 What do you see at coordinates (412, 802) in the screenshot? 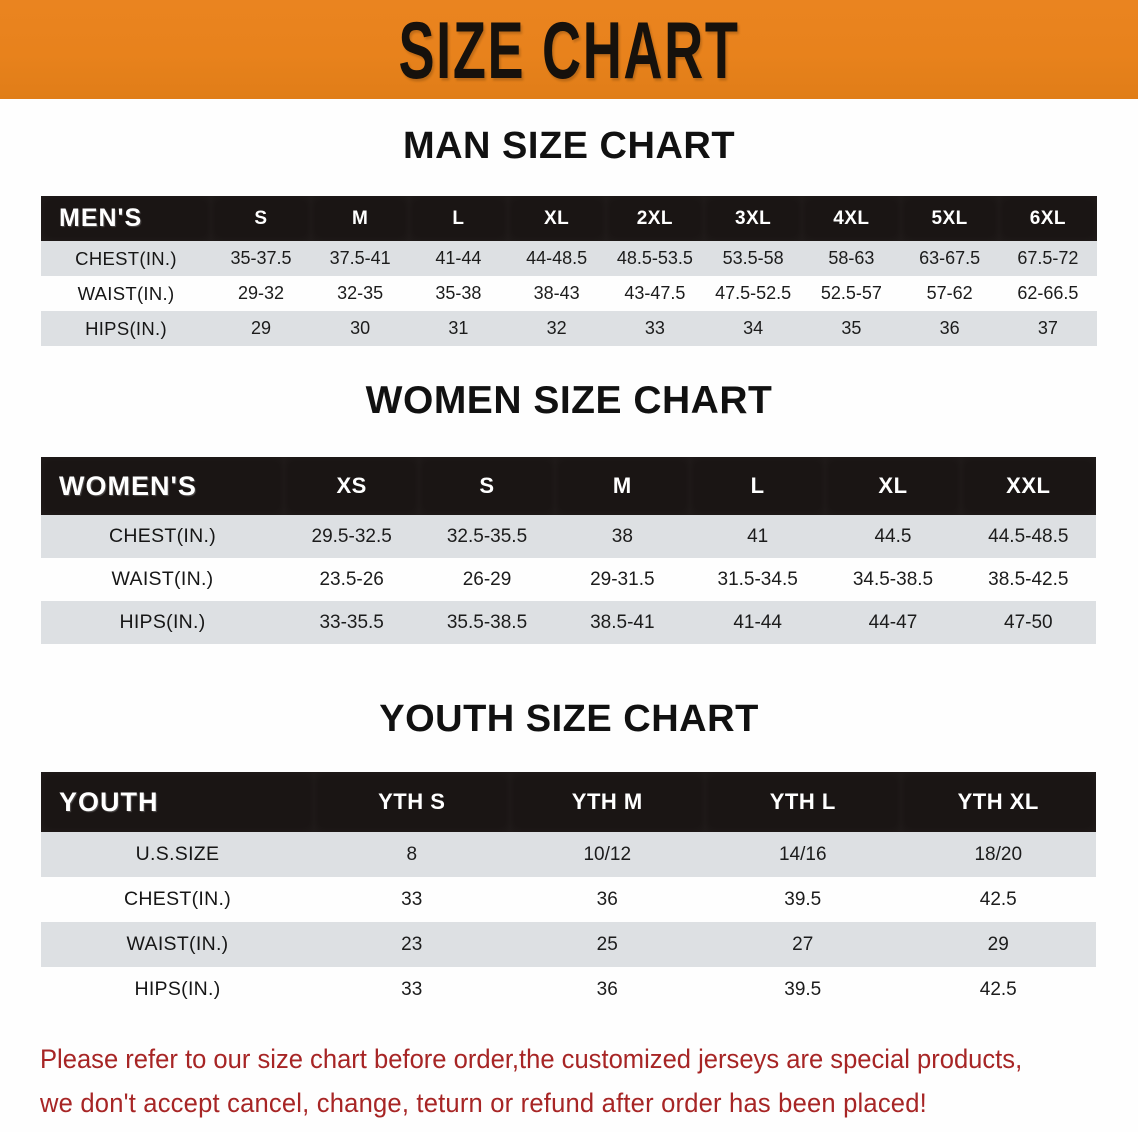
I see `youth-col-head-s: YTH S` at bounding box center [412, 802].